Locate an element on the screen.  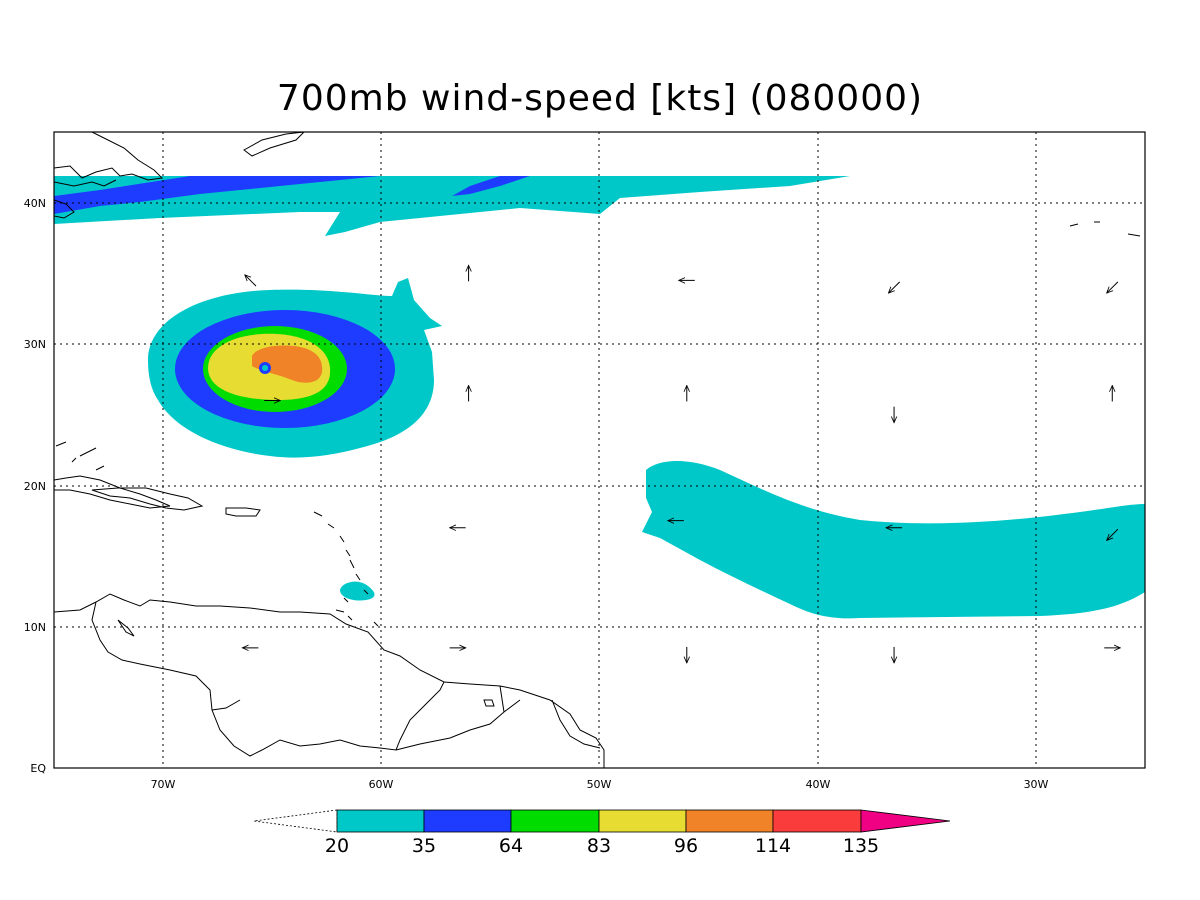
lat-tick-label: 20N is located at coordinates (35, 486).